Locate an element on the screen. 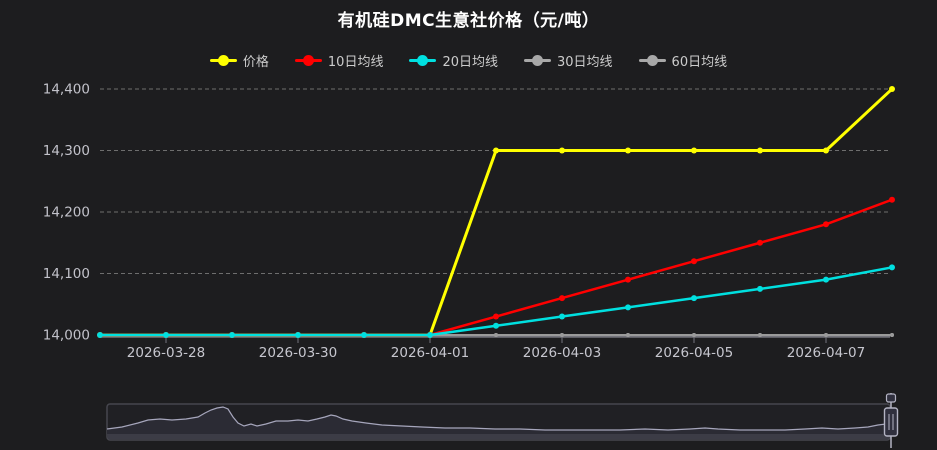 The width and height of the screenshot is (937, 450). y-axis-label: 14,100 is located at coordinates (66, 274).